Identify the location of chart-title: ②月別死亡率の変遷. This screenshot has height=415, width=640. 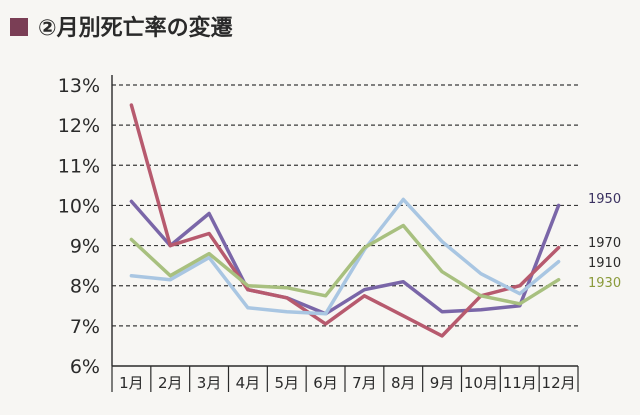
(135, 28).